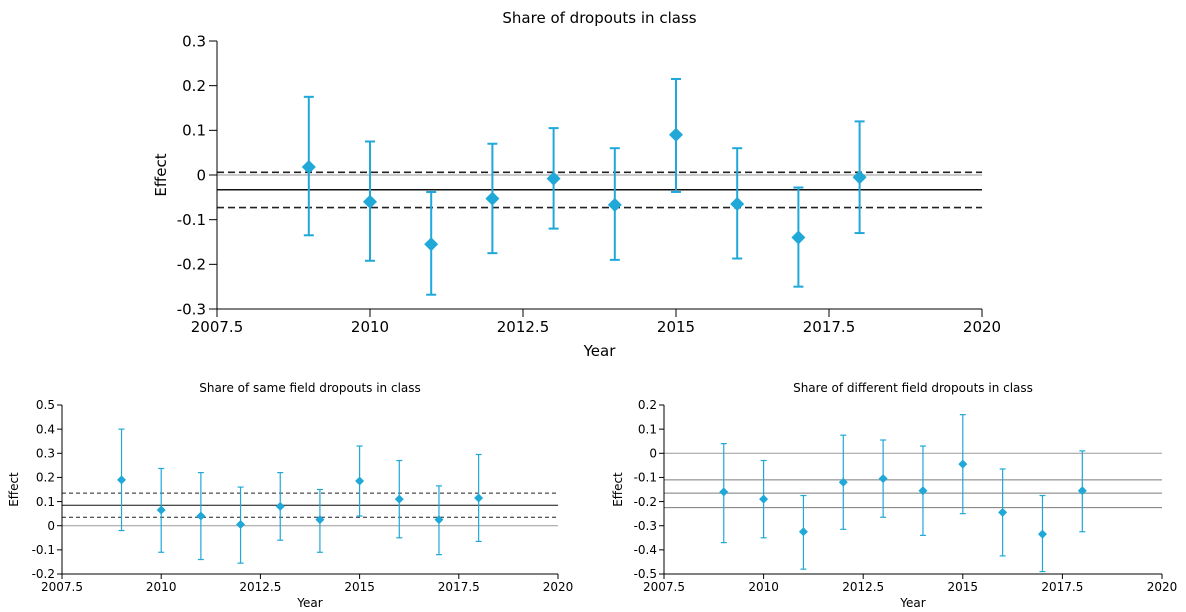 The width and height of the screenshot is (1186, 612). Describe the element at coordinates (645, 574) in the screenshot. I see `y-tick-label: -0.5` at that location.